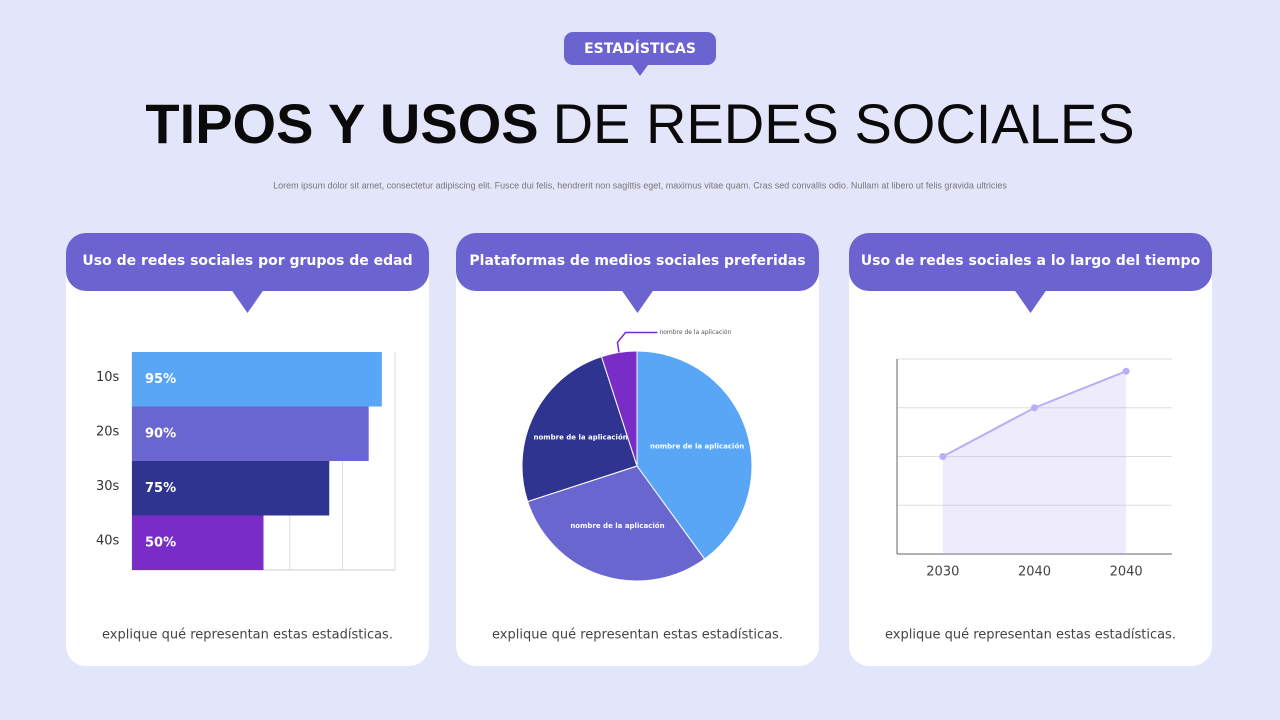 This screenshot has width=1280, height=720. What do you see at coordinates (640, 70) in the screenshot?
I see `badge-notch` at bounding box center [640, 70].